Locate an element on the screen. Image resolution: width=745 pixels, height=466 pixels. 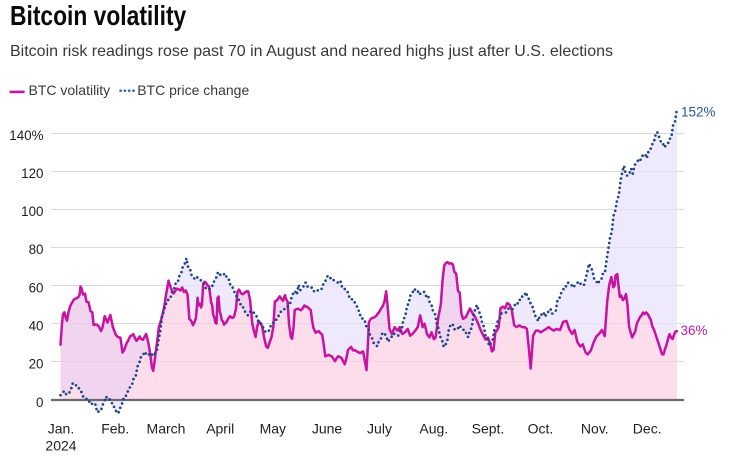
svg-text: Jan. is located at coordinates (61, 429).